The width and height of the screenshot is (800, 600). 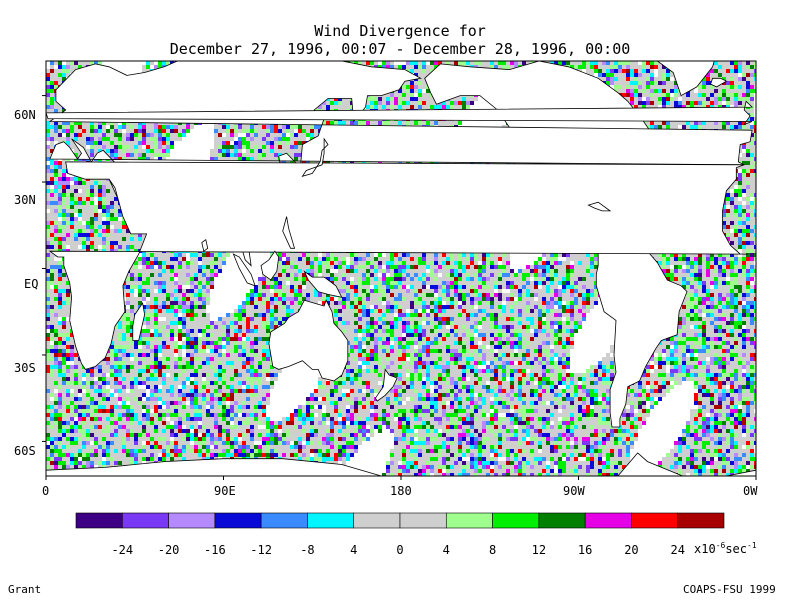 I want to click on landmass-cuba, so click(x=599, y=206).